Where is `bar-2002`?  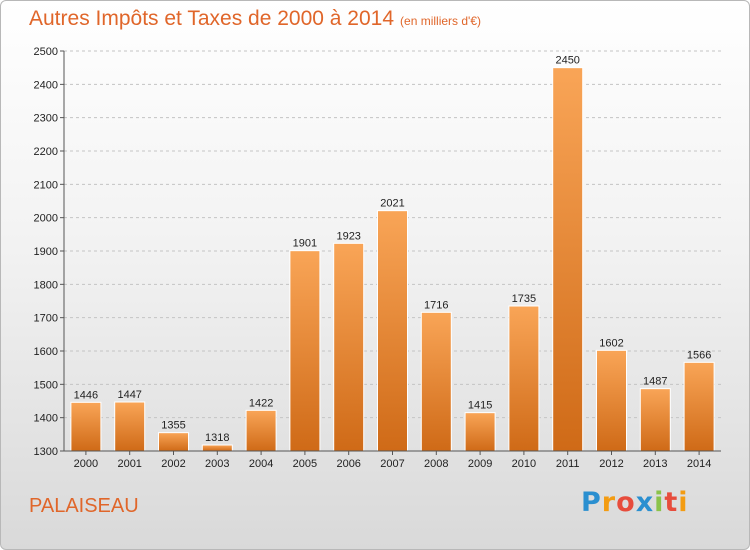 bar-2002 is located at coordinates (173, 442).